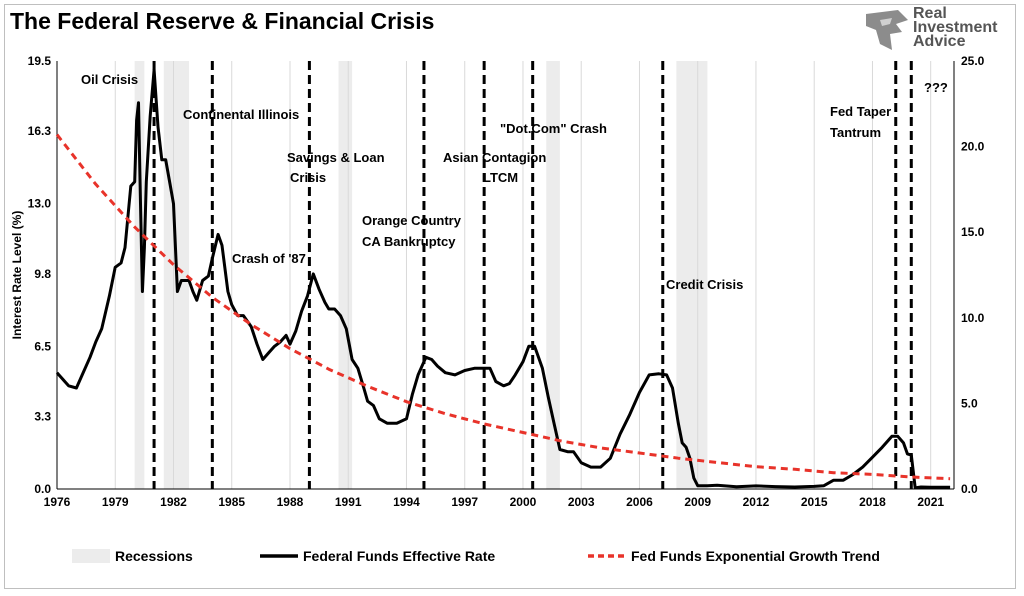  Describe the element at coordinates (222, 21) in the screenshot. I see `chart-title: The Federal Reserve & Financial Crisis` at that location.